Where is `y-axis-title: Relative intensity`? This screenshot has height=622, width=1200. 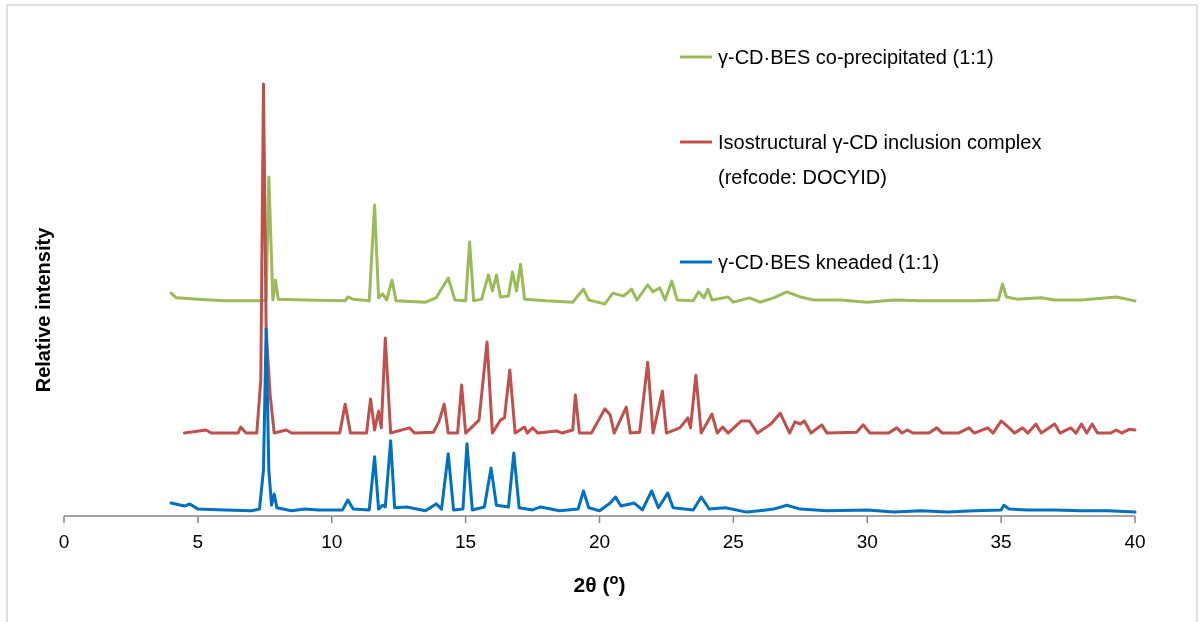 y-axis-title: Relative intensity is located at coordinates (43, 309).